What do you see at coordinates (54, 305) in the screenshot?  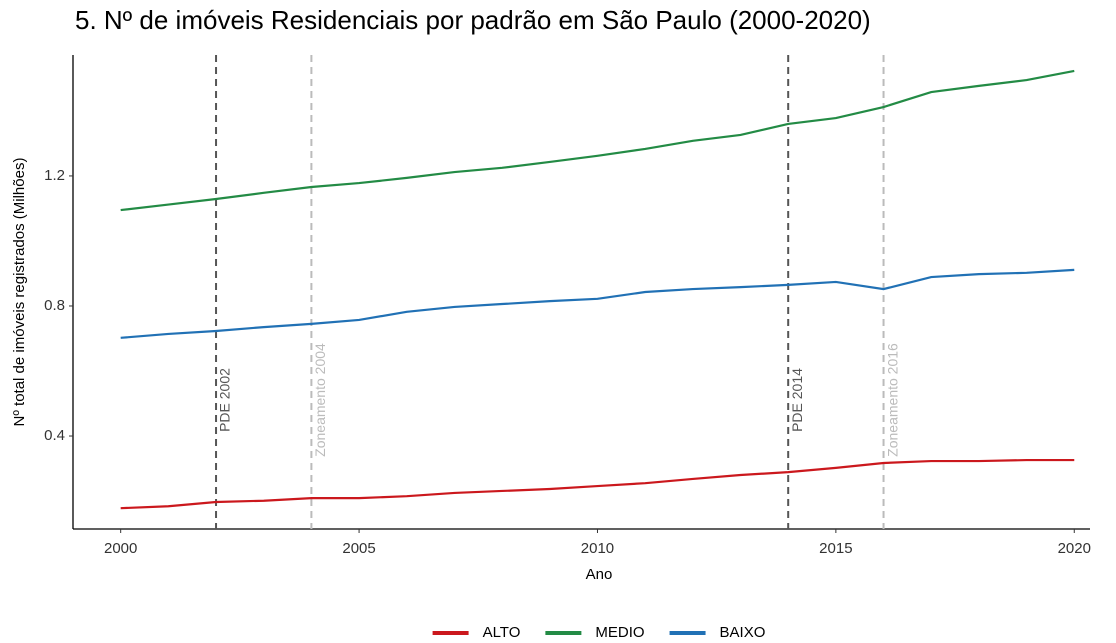 I see `y-tick-label: 0.8` at bounding box center [54, 305].